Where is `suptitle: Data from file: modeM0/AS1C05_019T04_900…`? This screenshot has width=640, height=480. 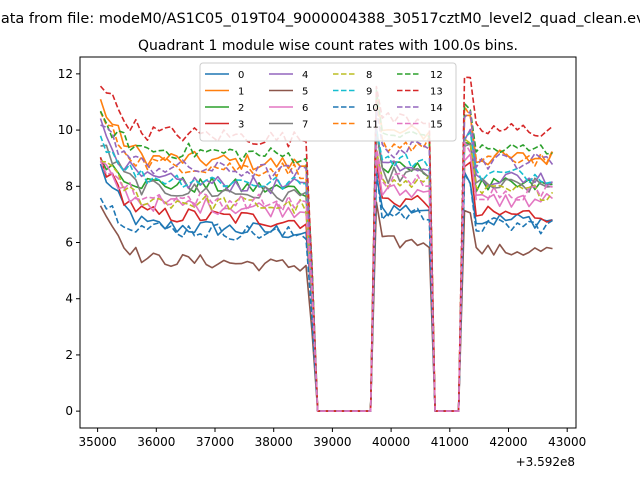 suptitle: Data from file: modeM0/AS1C05_019T04_900… is located at coordinates (320, 19).